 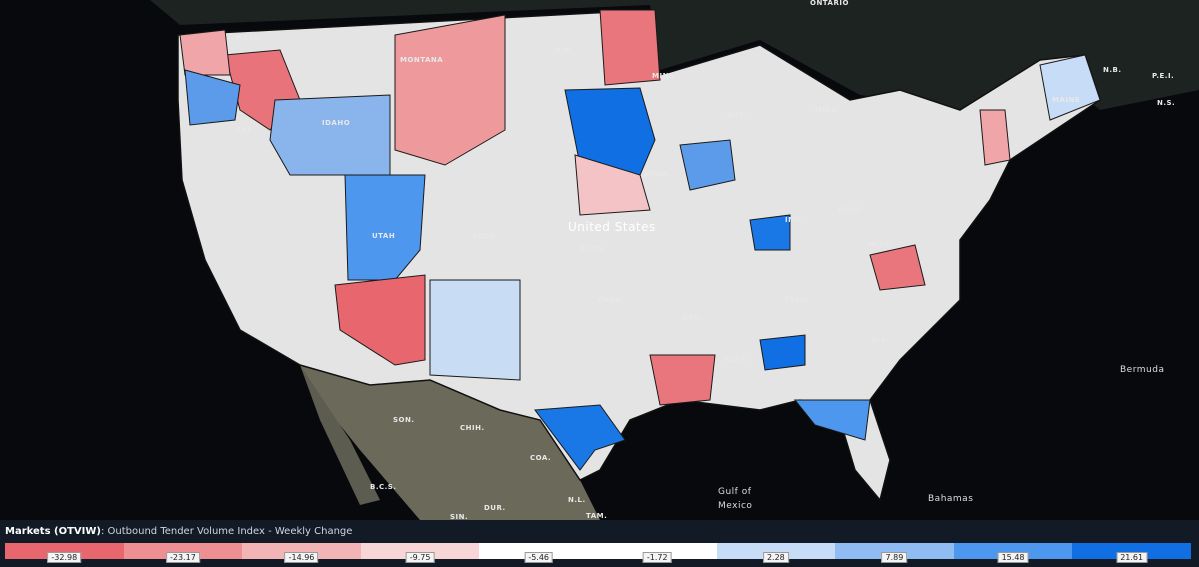 I want to click on legend-step: -1.72, so click(x=657, y=553).